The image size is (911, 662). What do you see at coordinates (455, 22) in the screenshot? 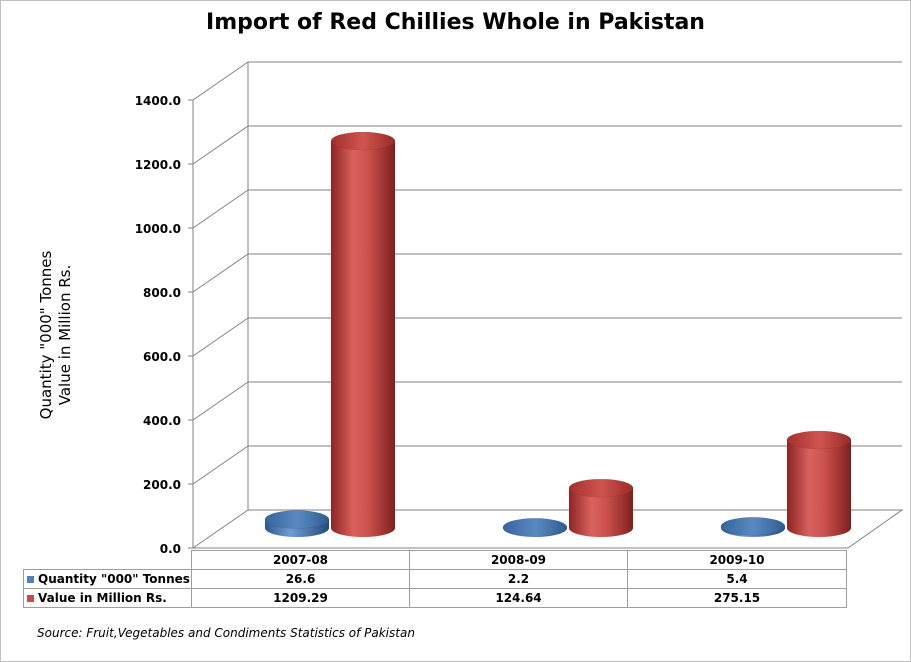
I see `chart-title: Import of Red Chillies Whole in Pakistan` at bounding box center [455, 22].